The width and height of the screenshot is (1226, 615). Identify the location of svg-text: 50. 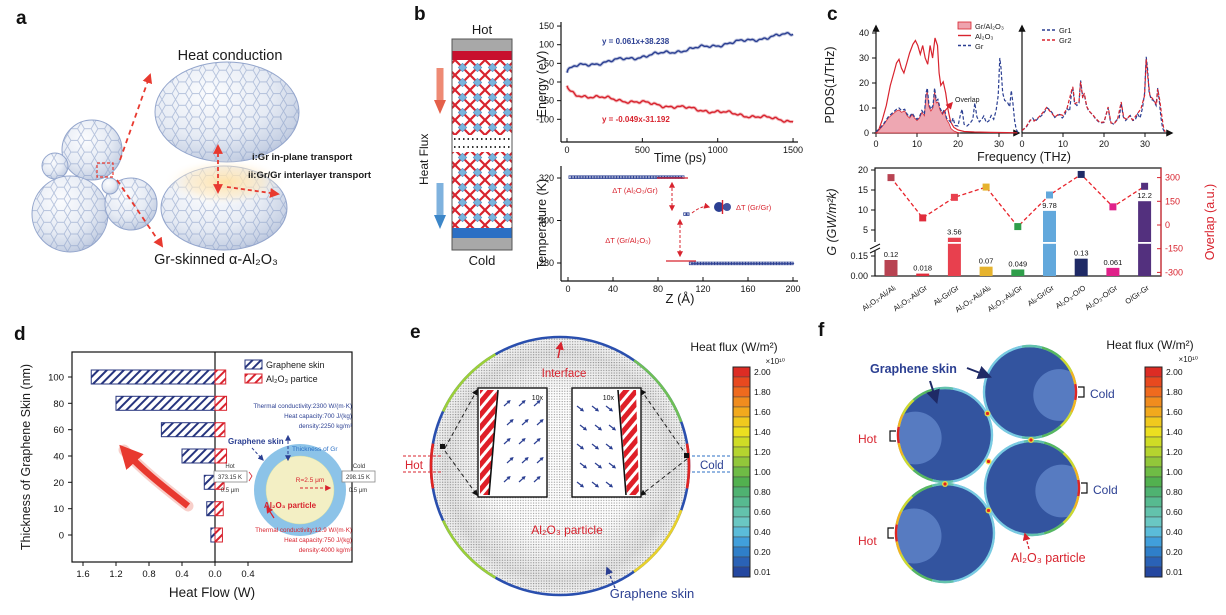
(549, 63).